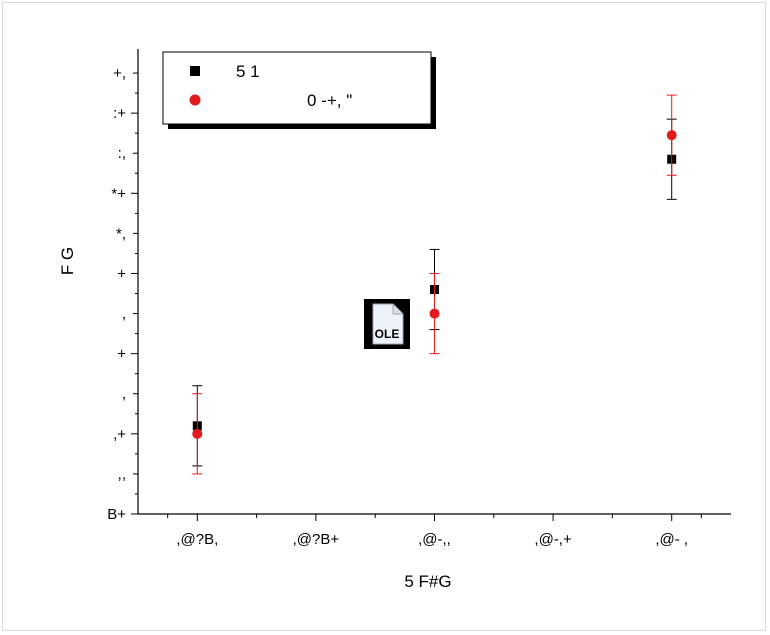  What do you see at coordinates (116, 514) in the screenshot?
I see `y-tick-label: B+` at bounding box center [116, 514].